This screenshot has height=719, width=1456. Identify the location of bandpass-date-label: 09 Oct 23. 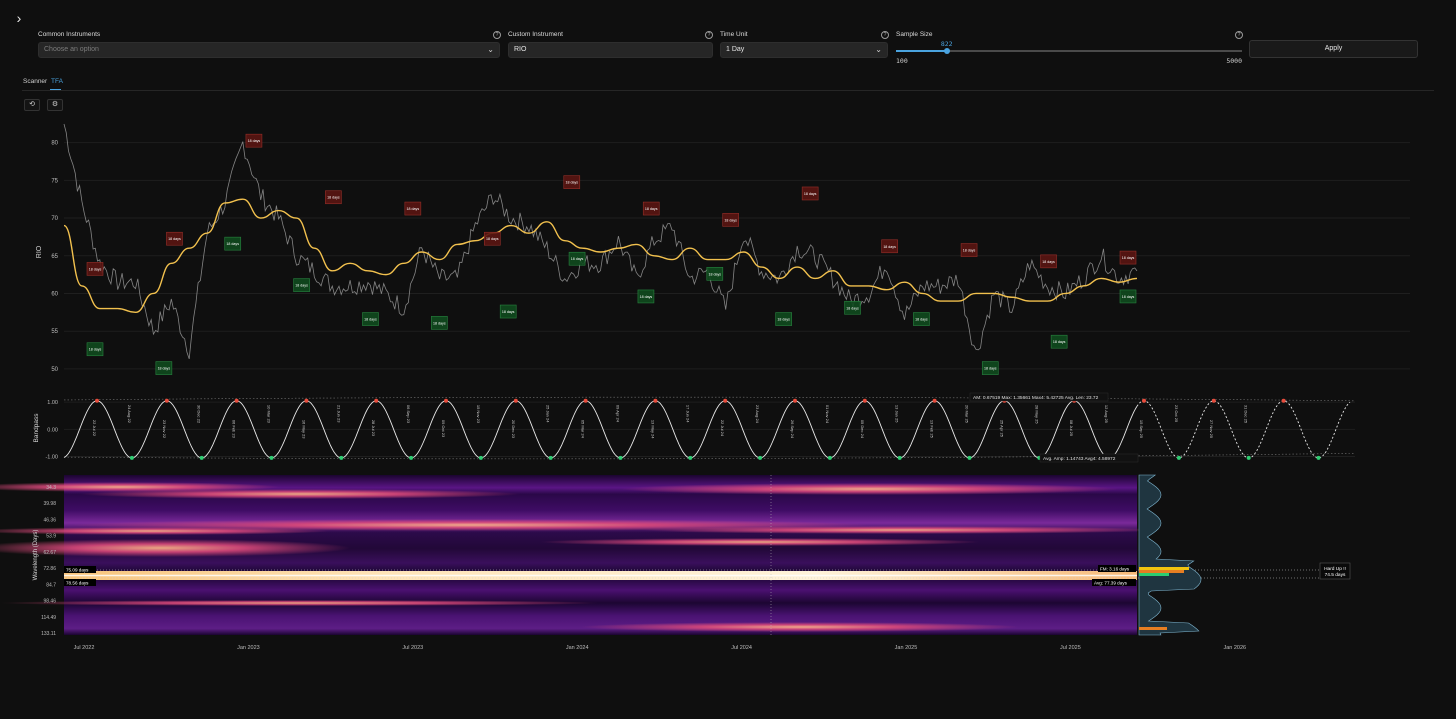
(443, 429).